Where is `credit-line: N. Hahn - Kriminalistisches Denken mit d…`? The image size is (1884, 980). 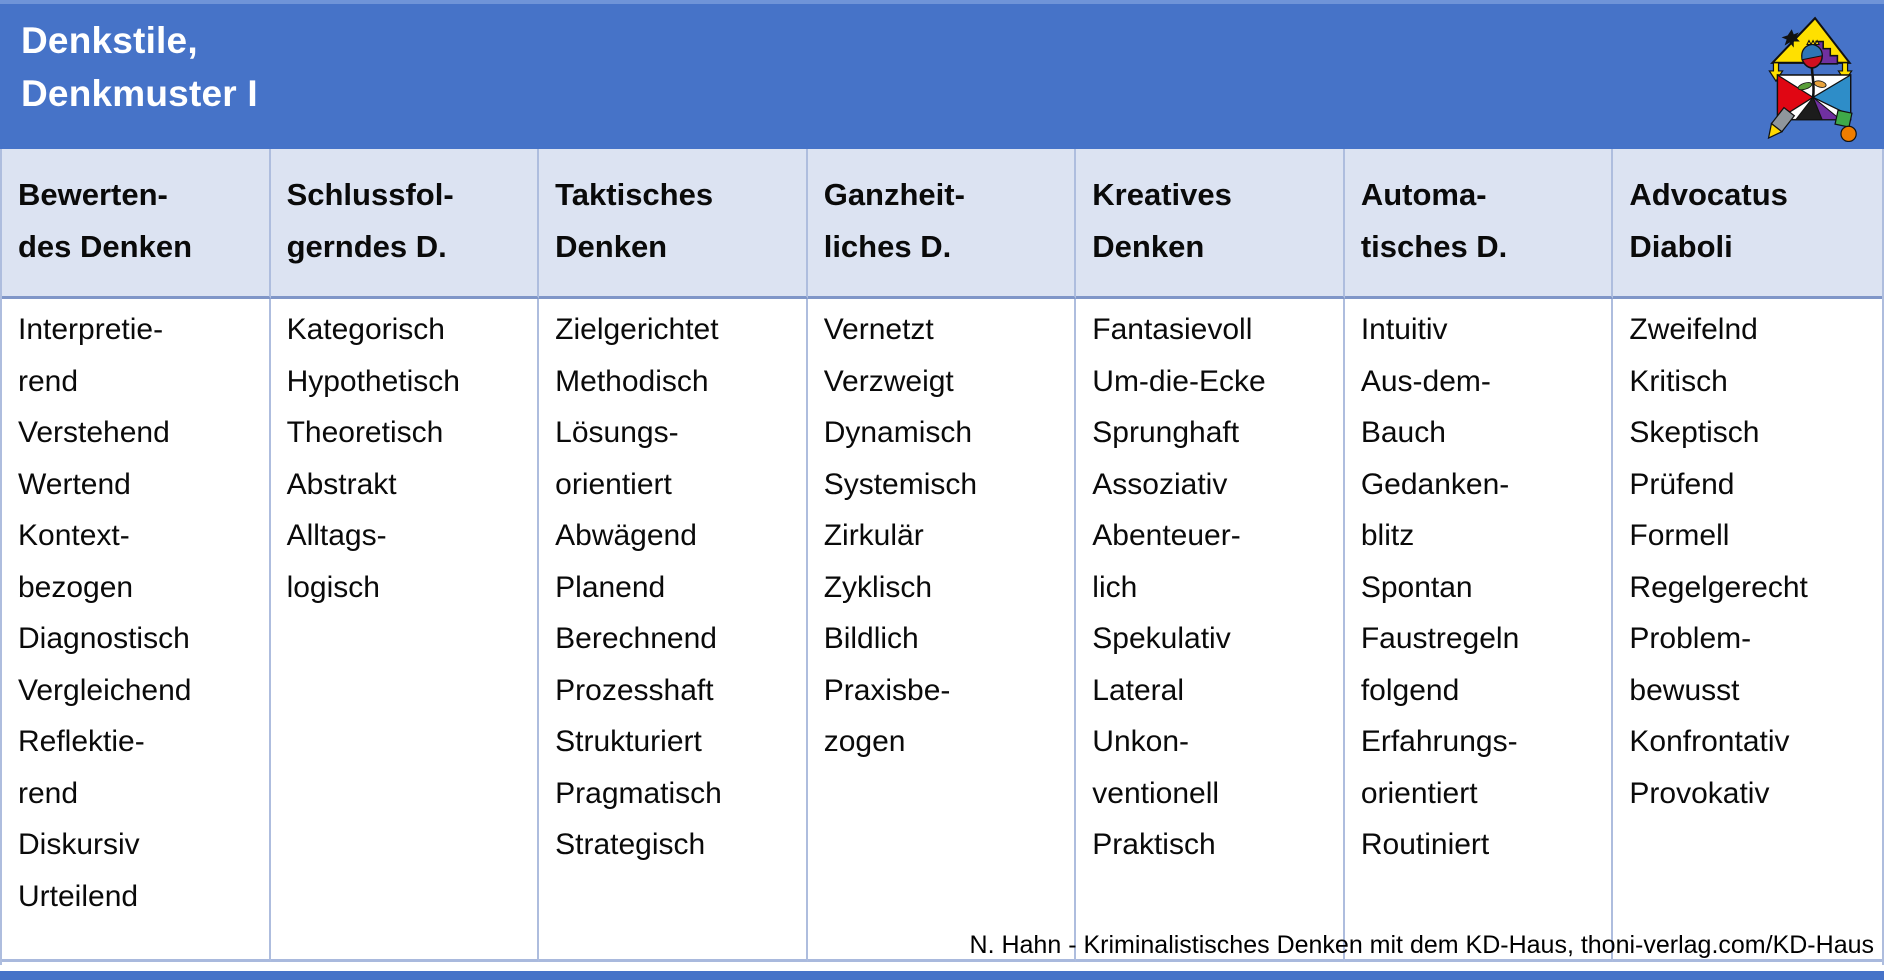
credit-line: N. Hahn - Kriminalistisches Denken mit d… is located at coordinates (1421, 945).